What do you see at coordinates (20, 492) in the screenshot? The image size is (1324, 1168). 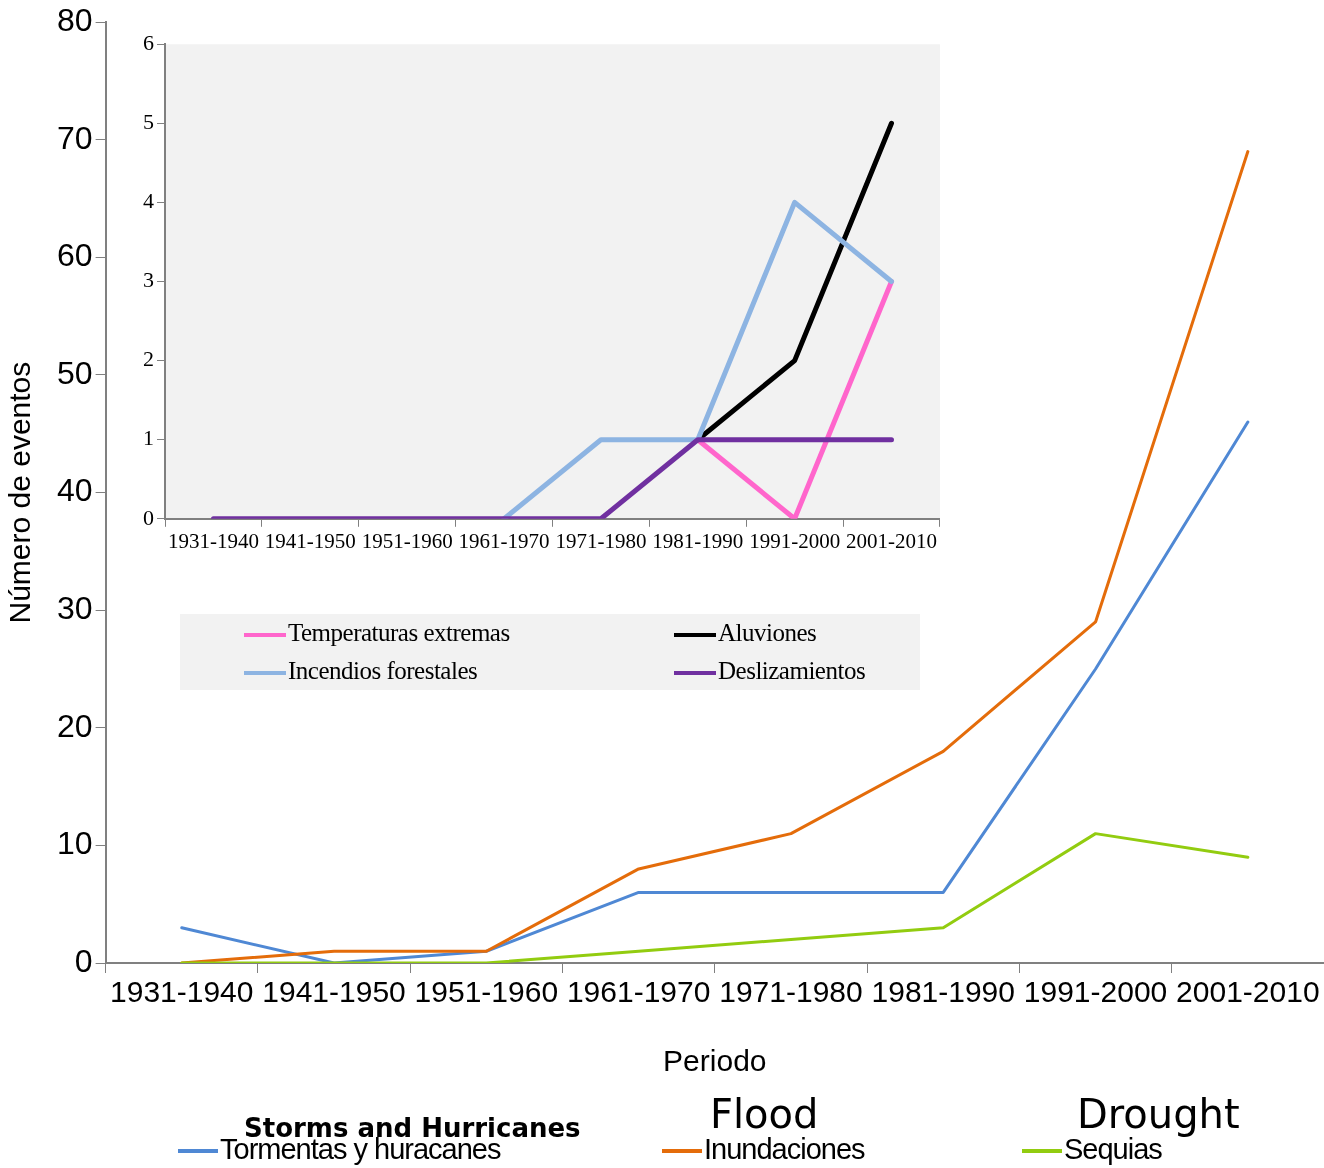 I see `y-axis-title: Número de eventos` at bounding box center [20, 492].